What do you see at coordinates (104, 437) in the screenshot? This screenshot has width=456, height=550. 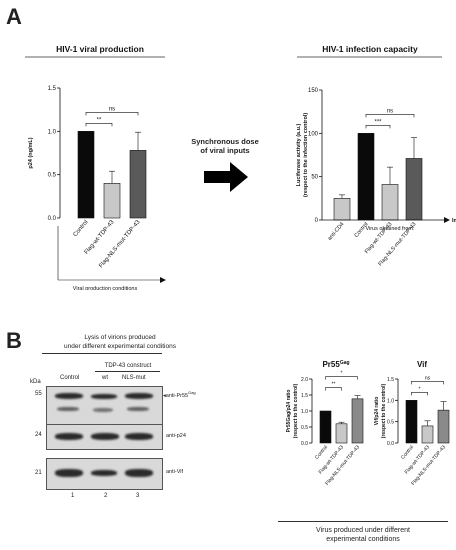 I see `blot-p24` at bounding box center [104, 437].